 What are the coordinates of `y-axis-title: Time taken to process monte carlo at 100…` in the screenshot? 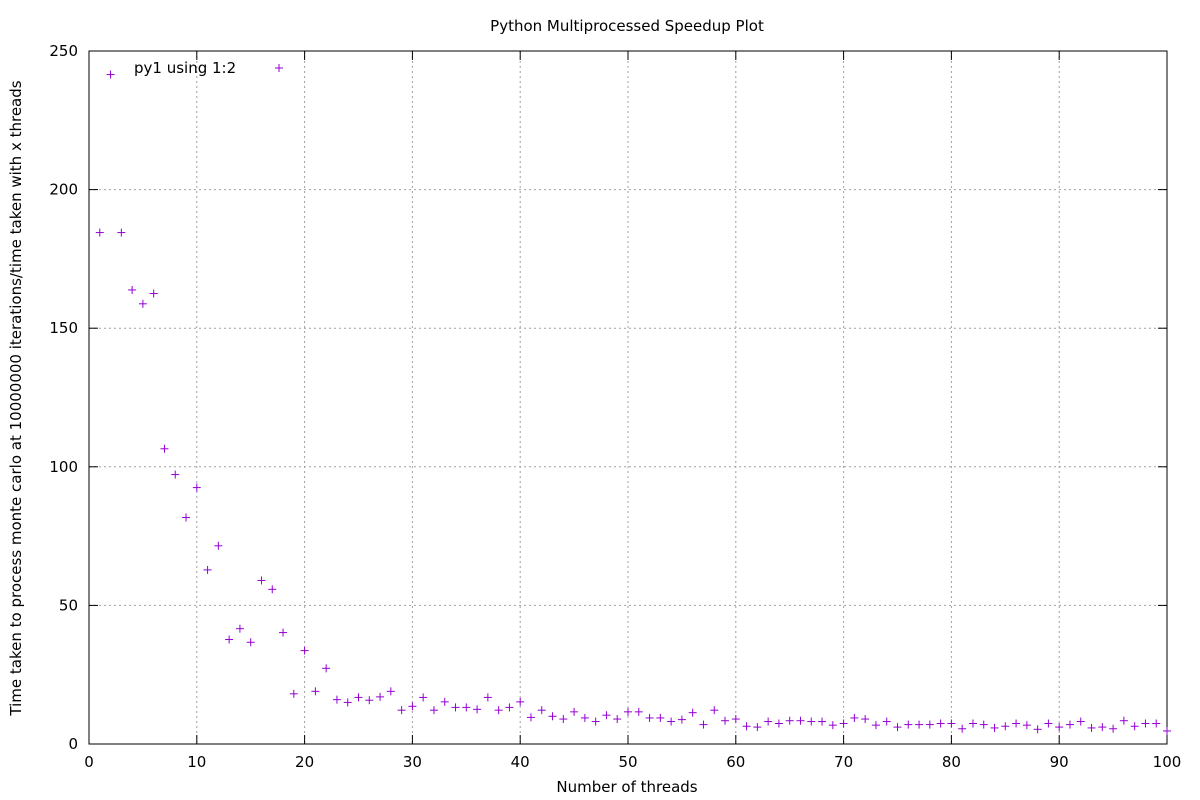 It's located at (16, 398).